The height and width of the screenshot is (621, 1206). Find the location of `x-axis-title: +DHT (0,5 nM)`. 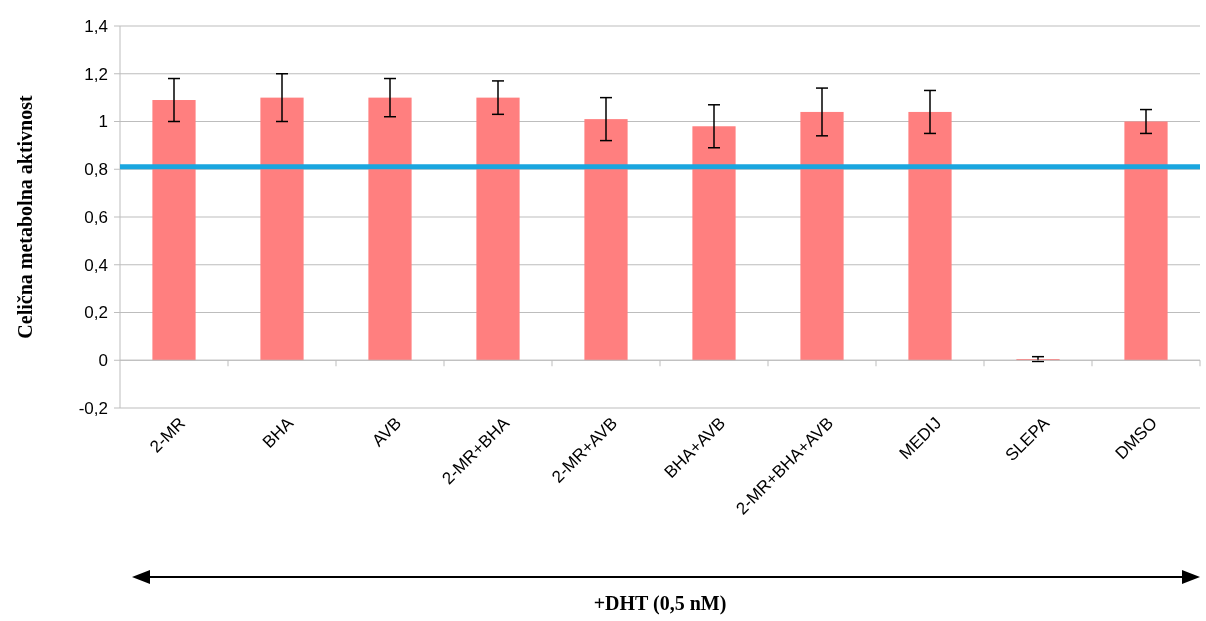

x-axis-title: +DHT (0,5 nM) is located at coordinates (660, 603).